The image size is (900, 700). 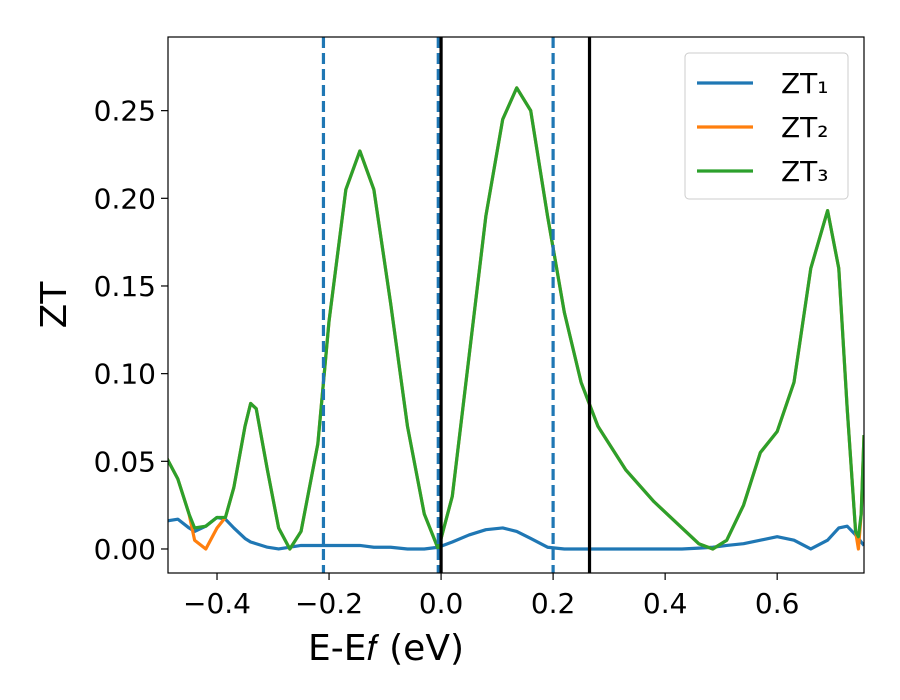 I want to click on y-axis-label: ZT, so click(x=54, y=305).